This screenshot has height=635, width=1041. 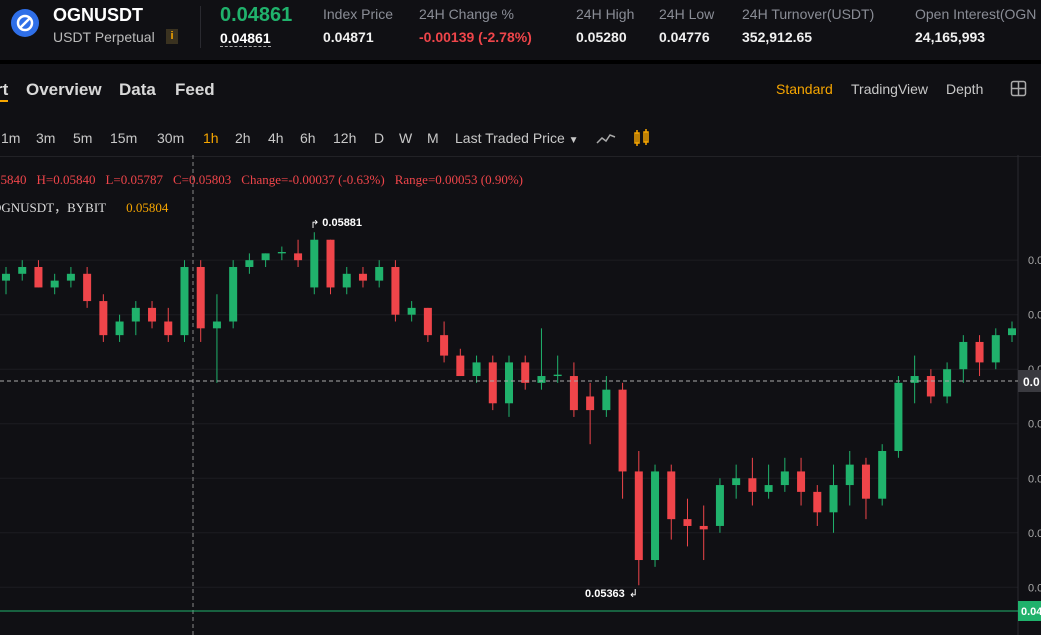 I want to click on divider, so click(x=200, y=27).